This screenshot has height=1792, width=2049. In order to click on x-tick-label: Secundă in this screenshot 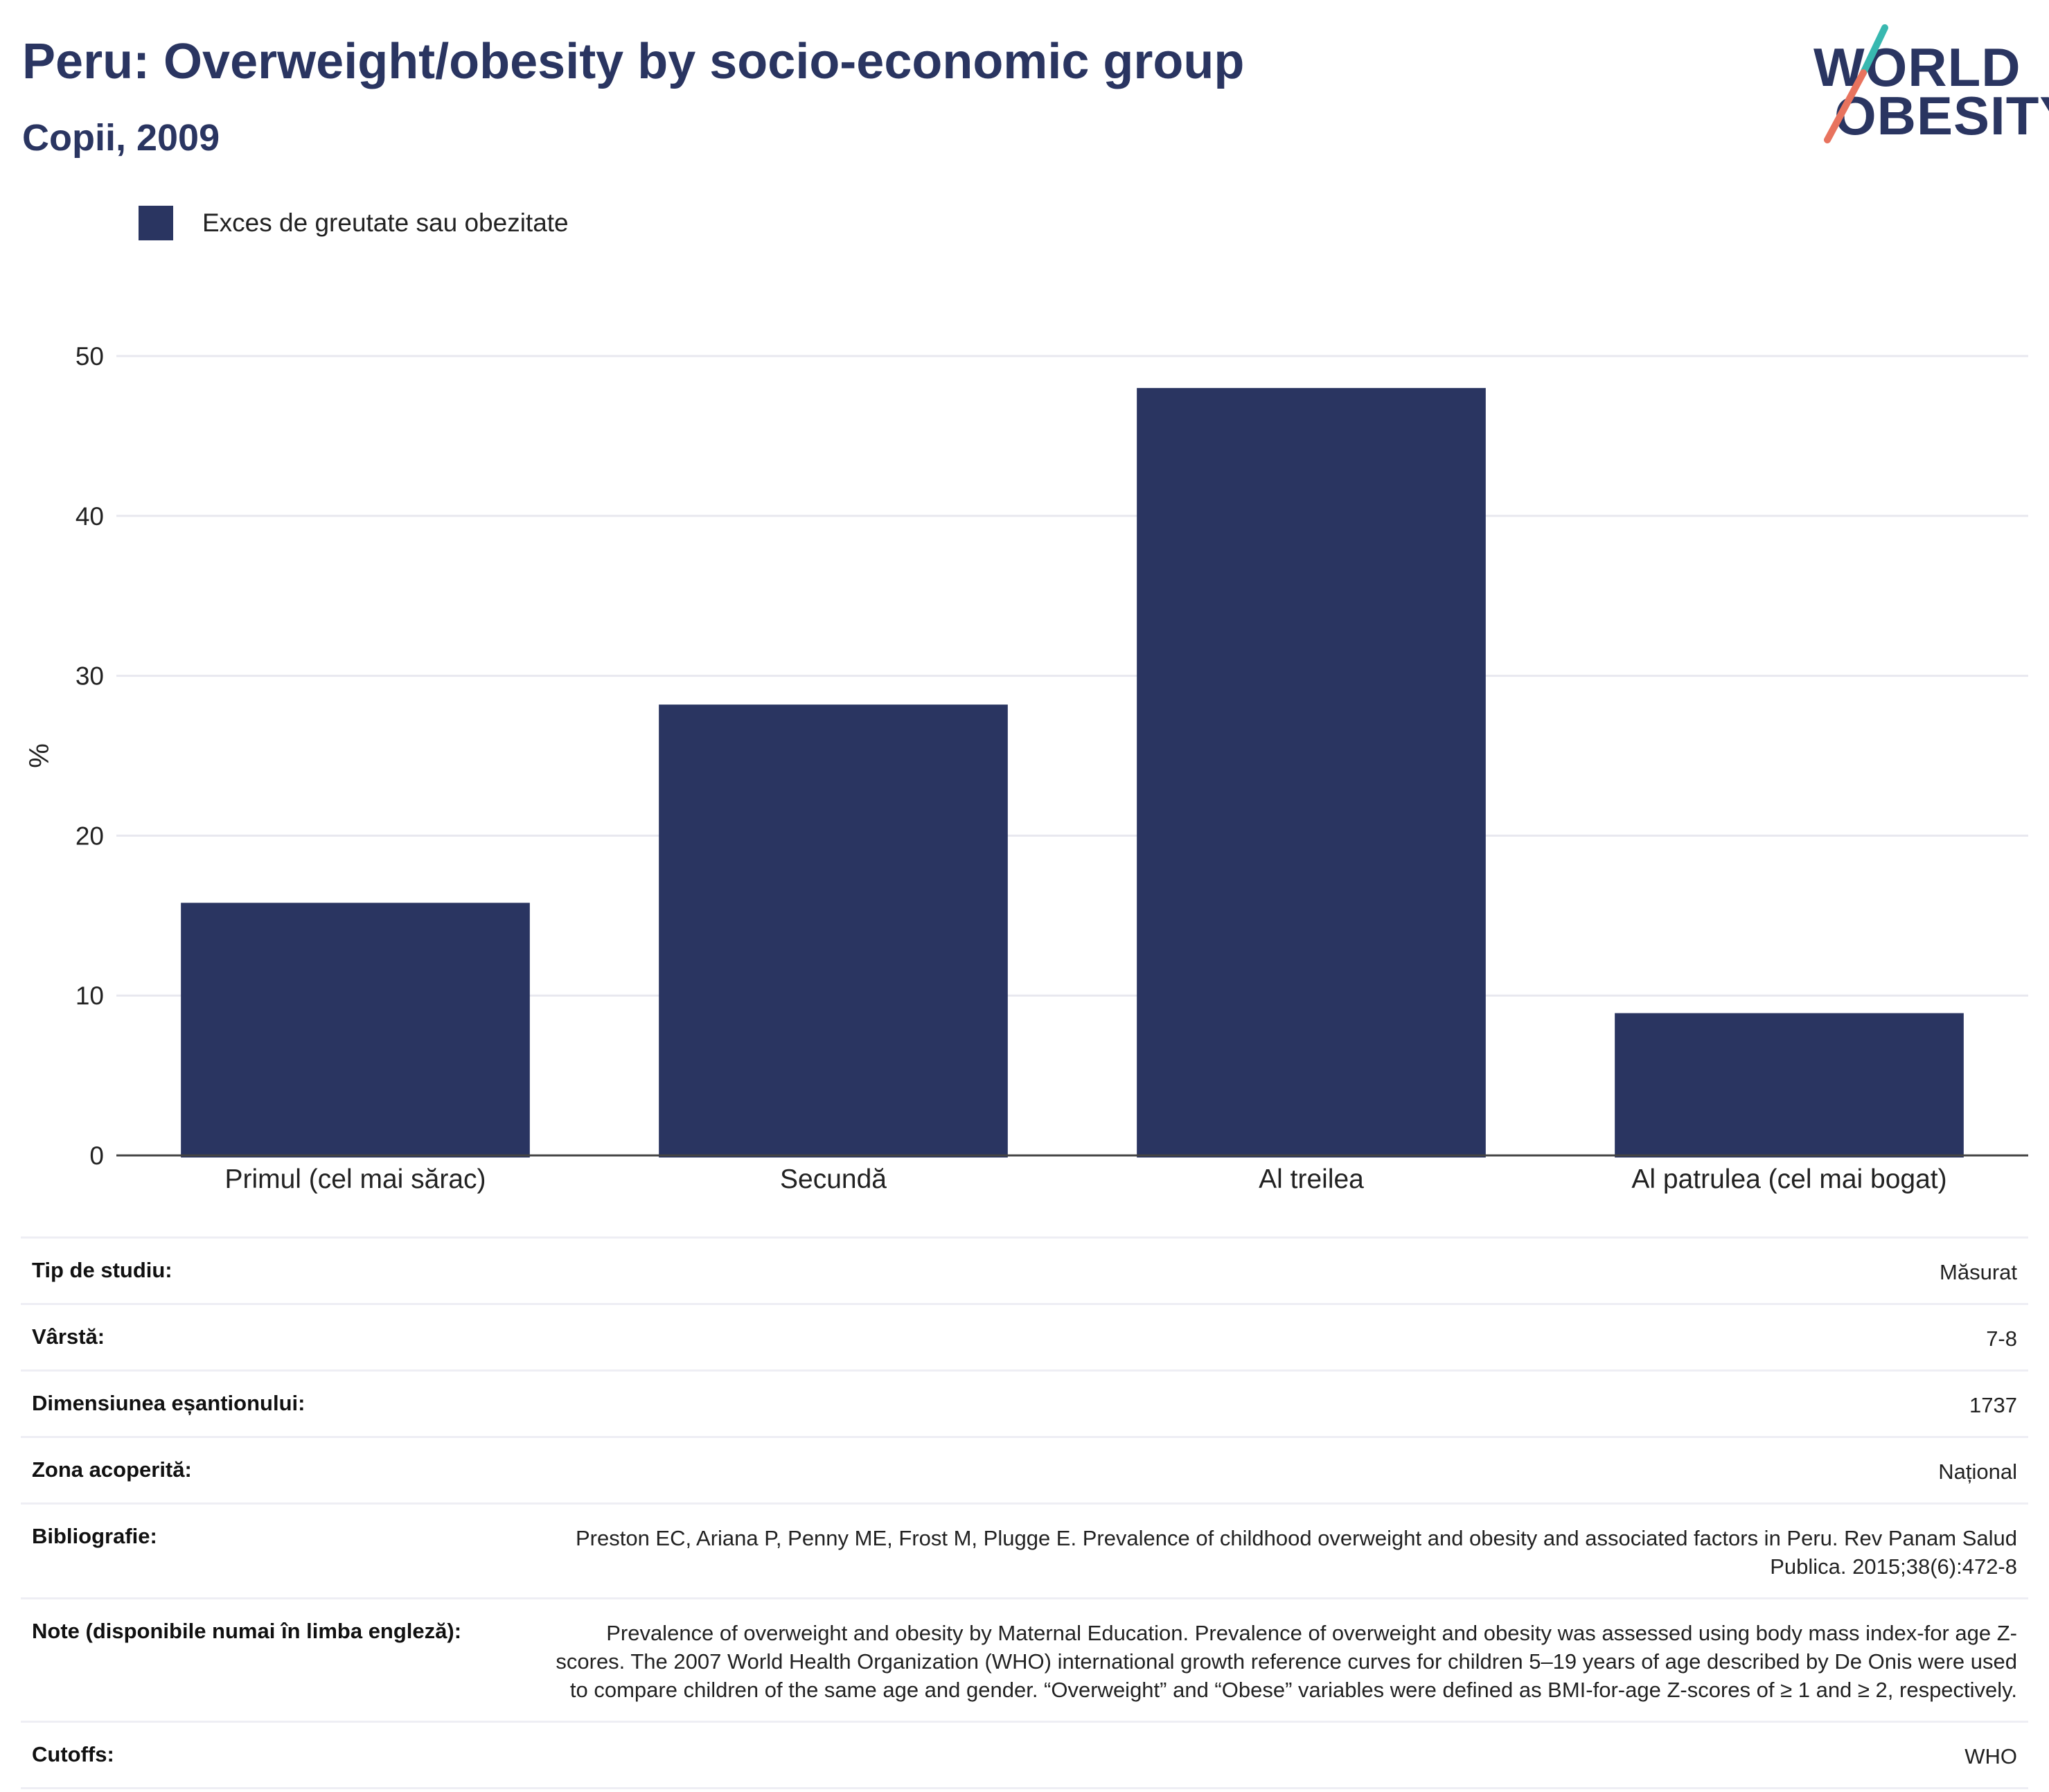, I will do `click(834, 1179)`.